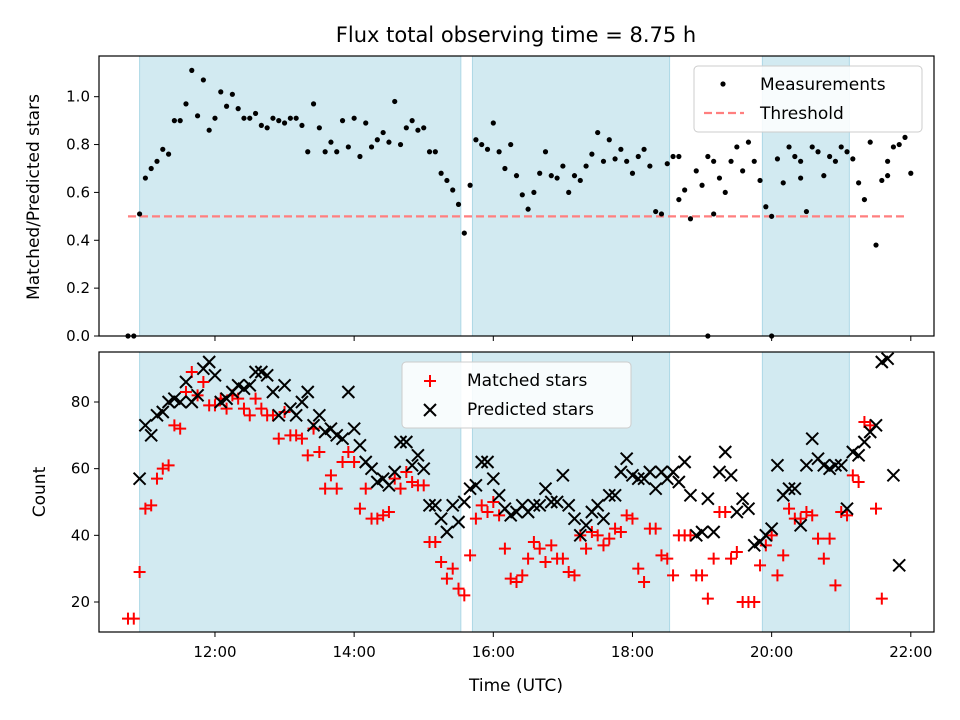  What do you see at coordinates (80, 402) in the screenshot?
I see `bottom-y-tick-label: 80` at bounding box center [80, 402].